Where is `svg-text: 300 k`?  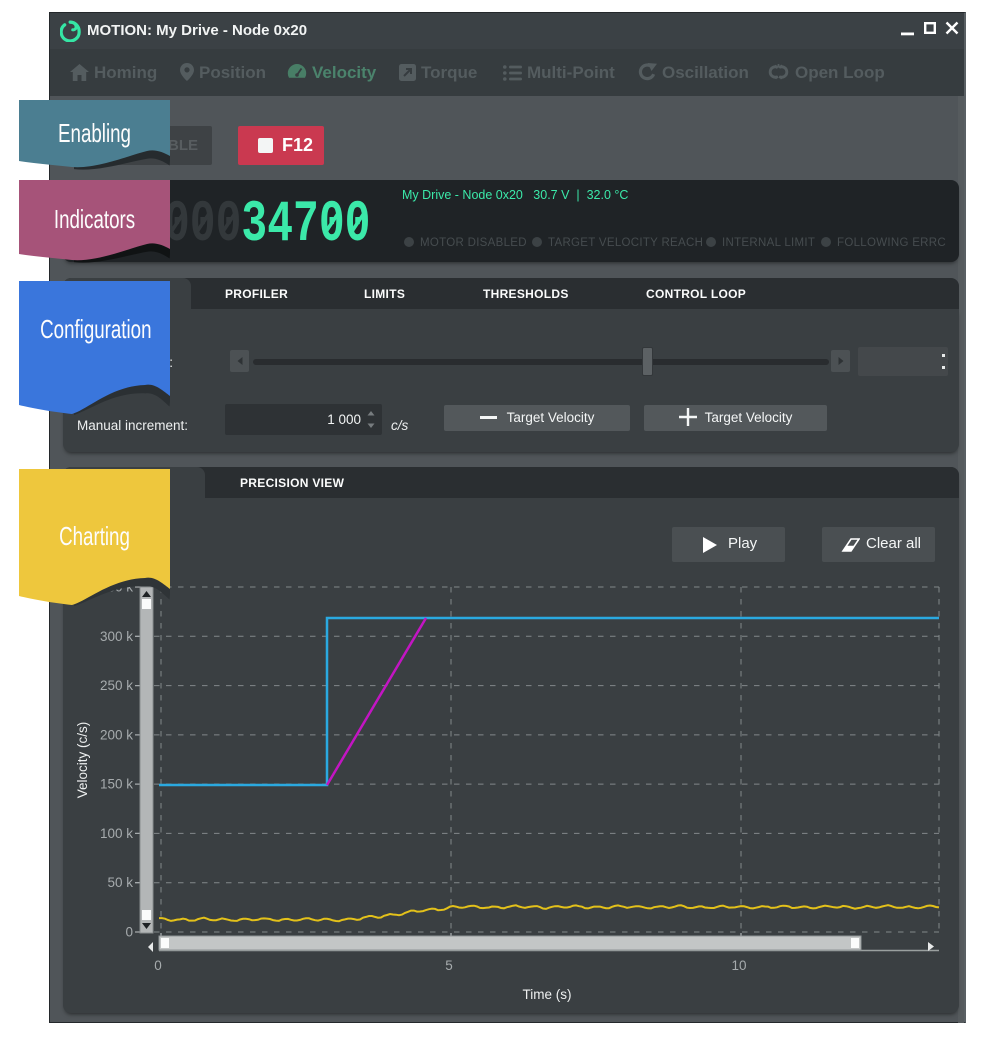 svg-text: 300 k is located at coordinates (116, 636).